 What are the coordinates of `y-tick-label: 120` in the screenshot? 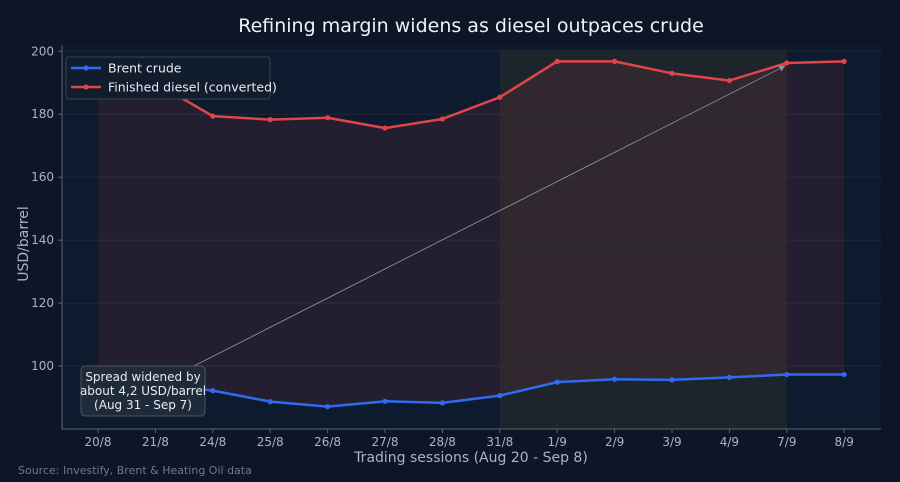 It's located at (42, 303).